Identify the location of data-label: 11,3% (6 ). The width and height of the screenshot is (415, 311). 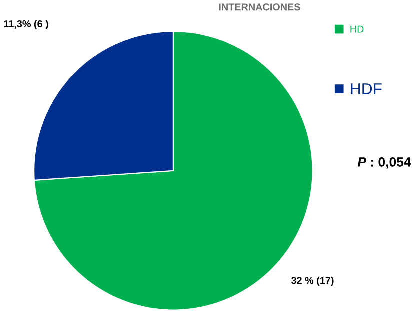
(26, 25).